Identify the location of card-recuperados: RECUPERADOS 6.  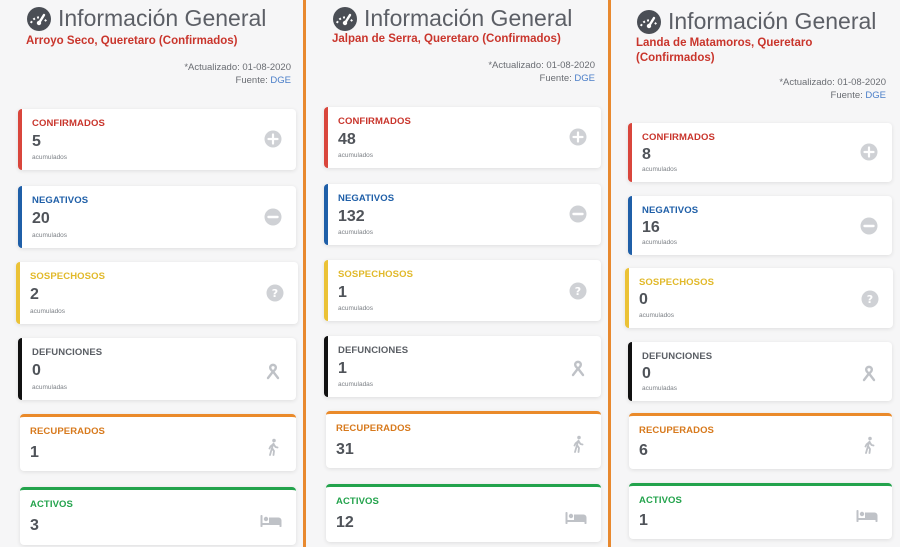
(760, 441).